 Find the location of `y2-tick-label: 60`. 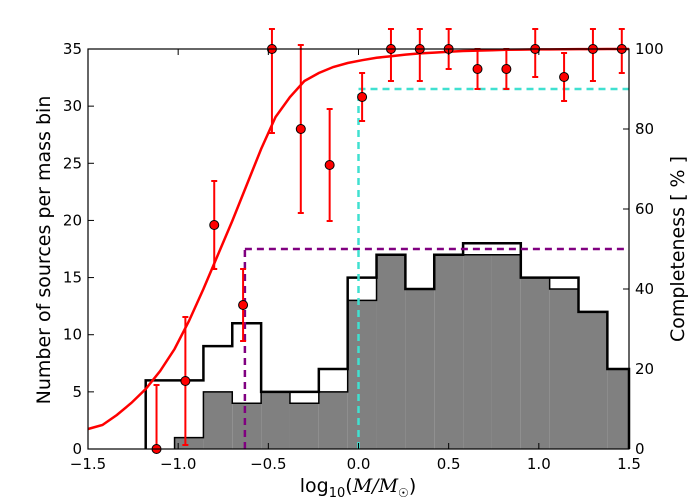

y2-tick-label: 60 is located at coordinates (644, 209).